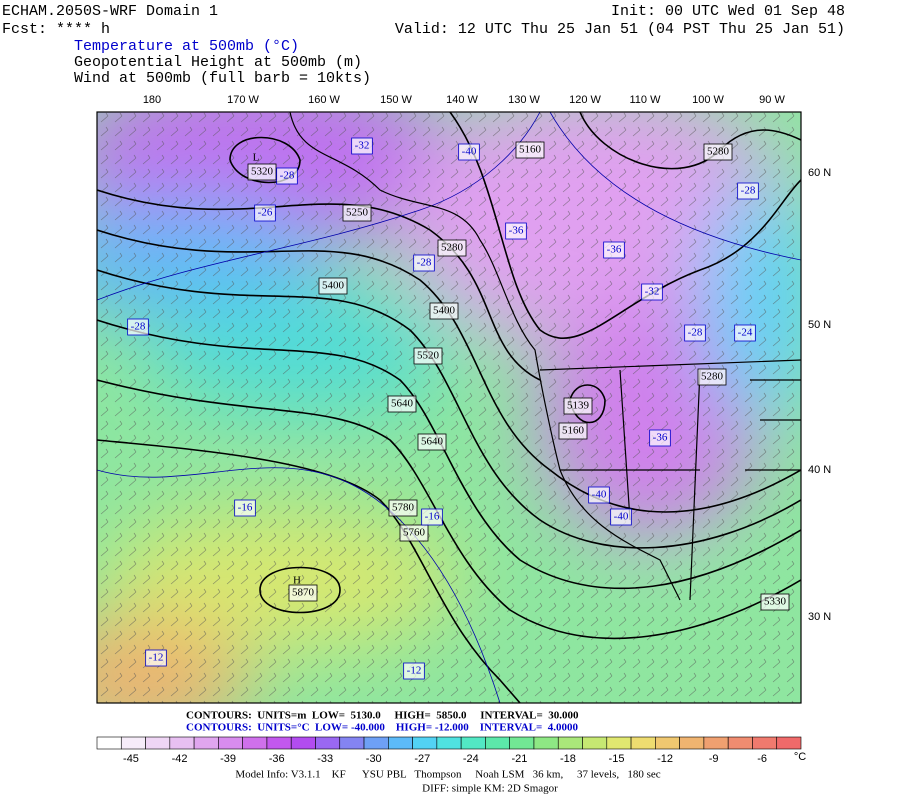 Image resolution: width=900 pixels, height=800 pixels. I want to click on height-label: 5320, so click(262, 172).